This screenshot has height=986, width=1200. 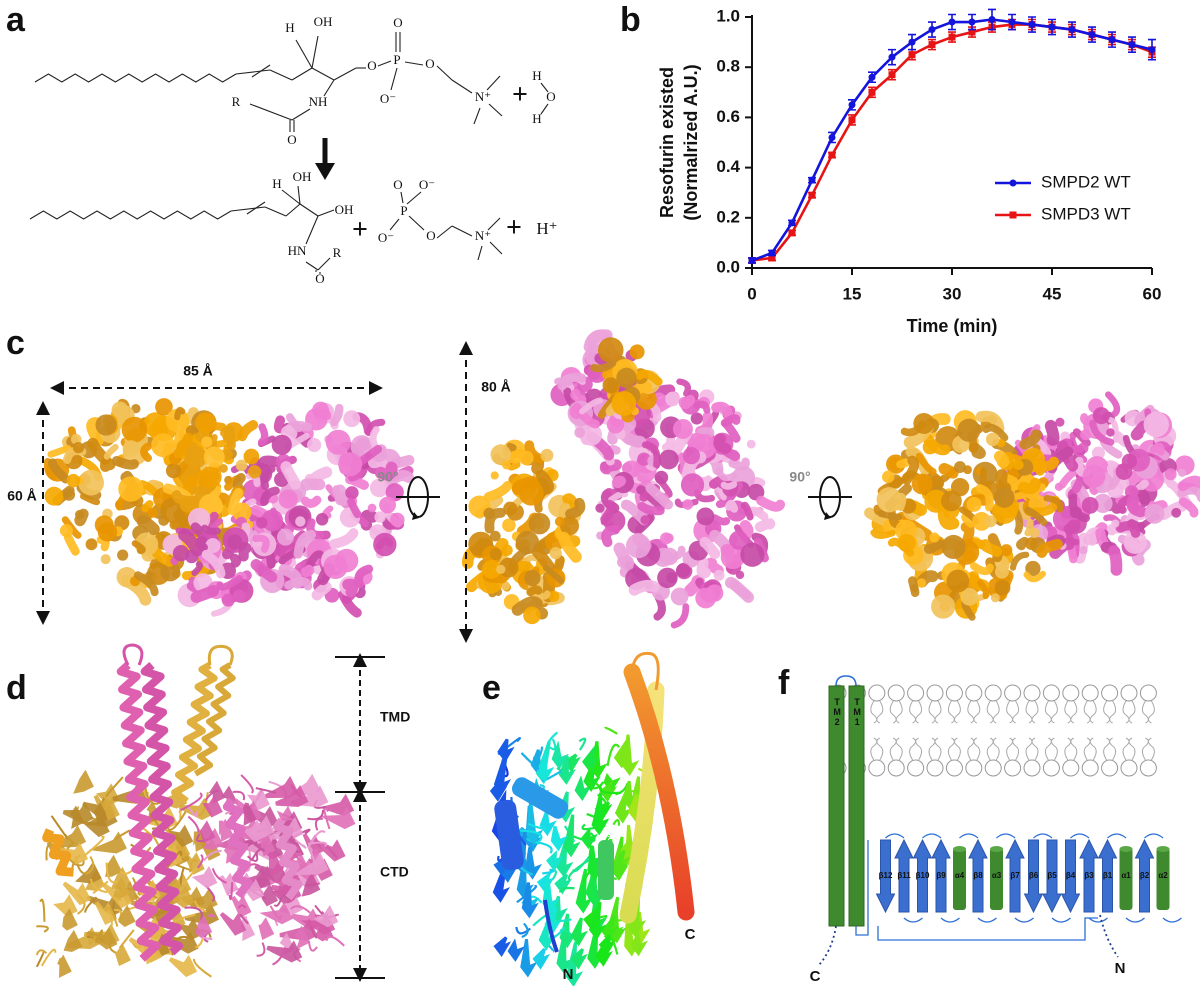 I want to click on sse-helix-top, so click(x=996, y=849).